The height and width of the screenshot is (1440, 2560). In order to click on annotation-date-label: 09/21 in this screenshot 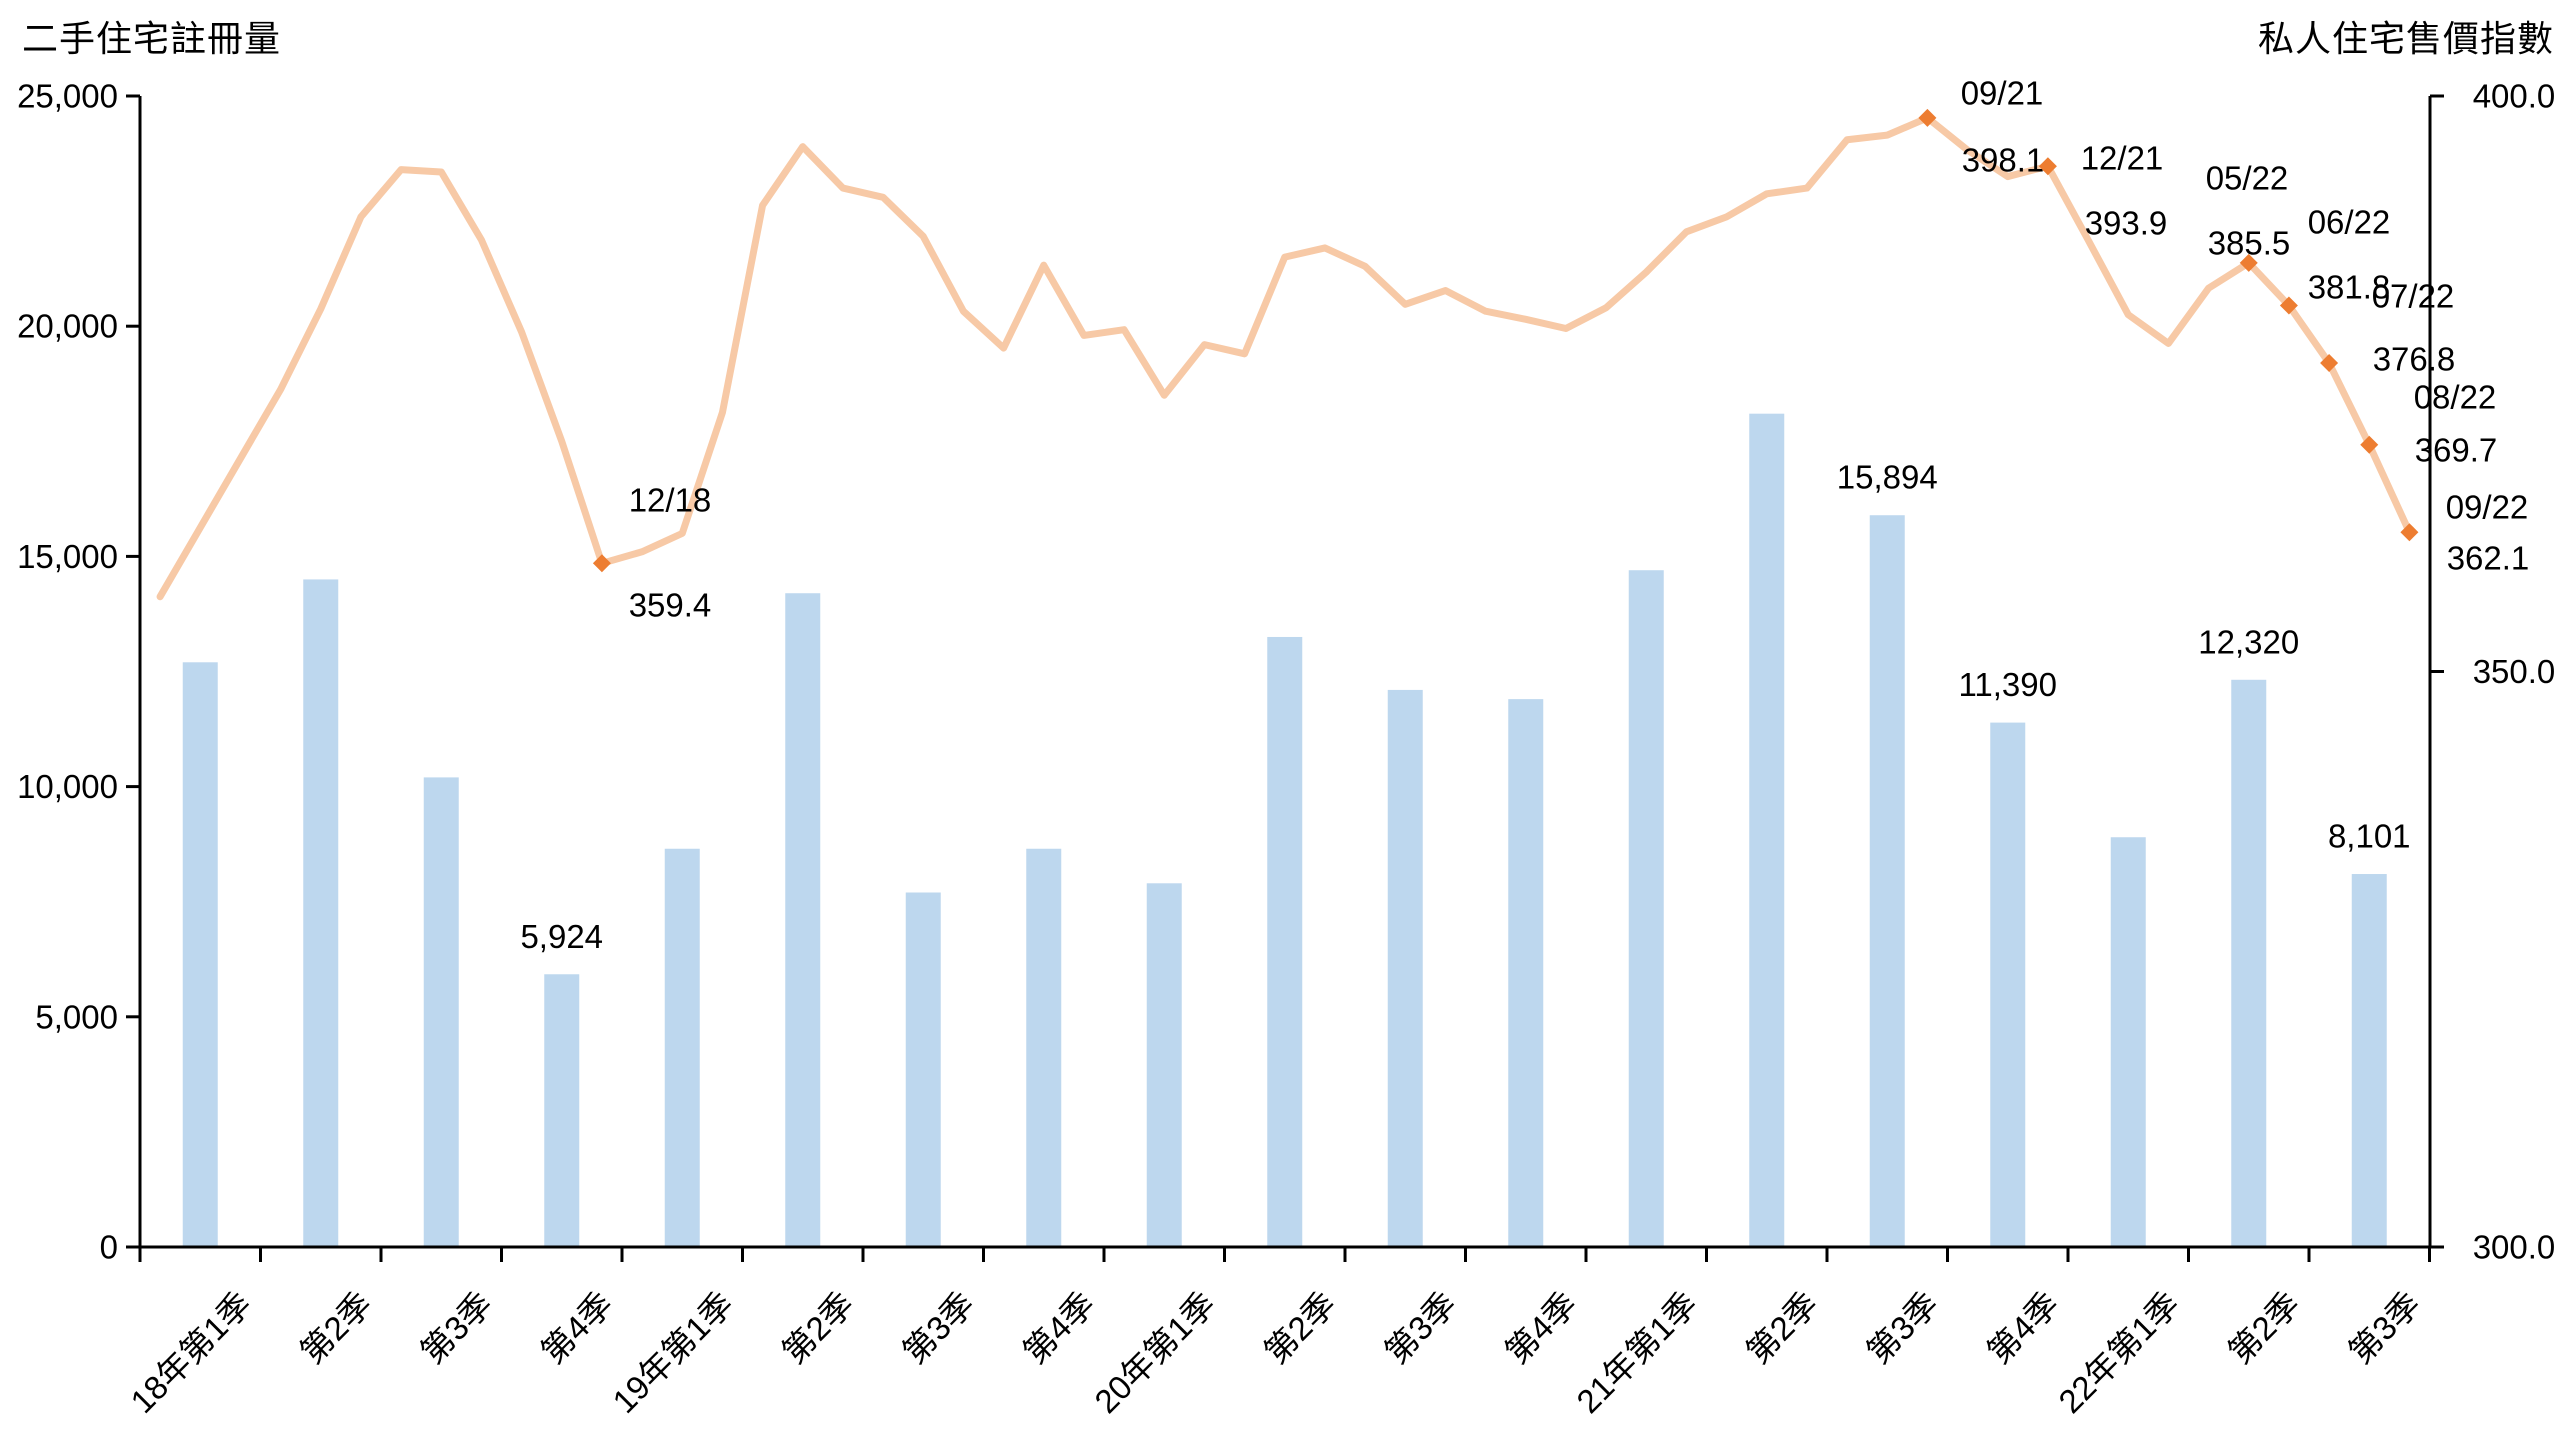, I will do `click(2002, 93)`.